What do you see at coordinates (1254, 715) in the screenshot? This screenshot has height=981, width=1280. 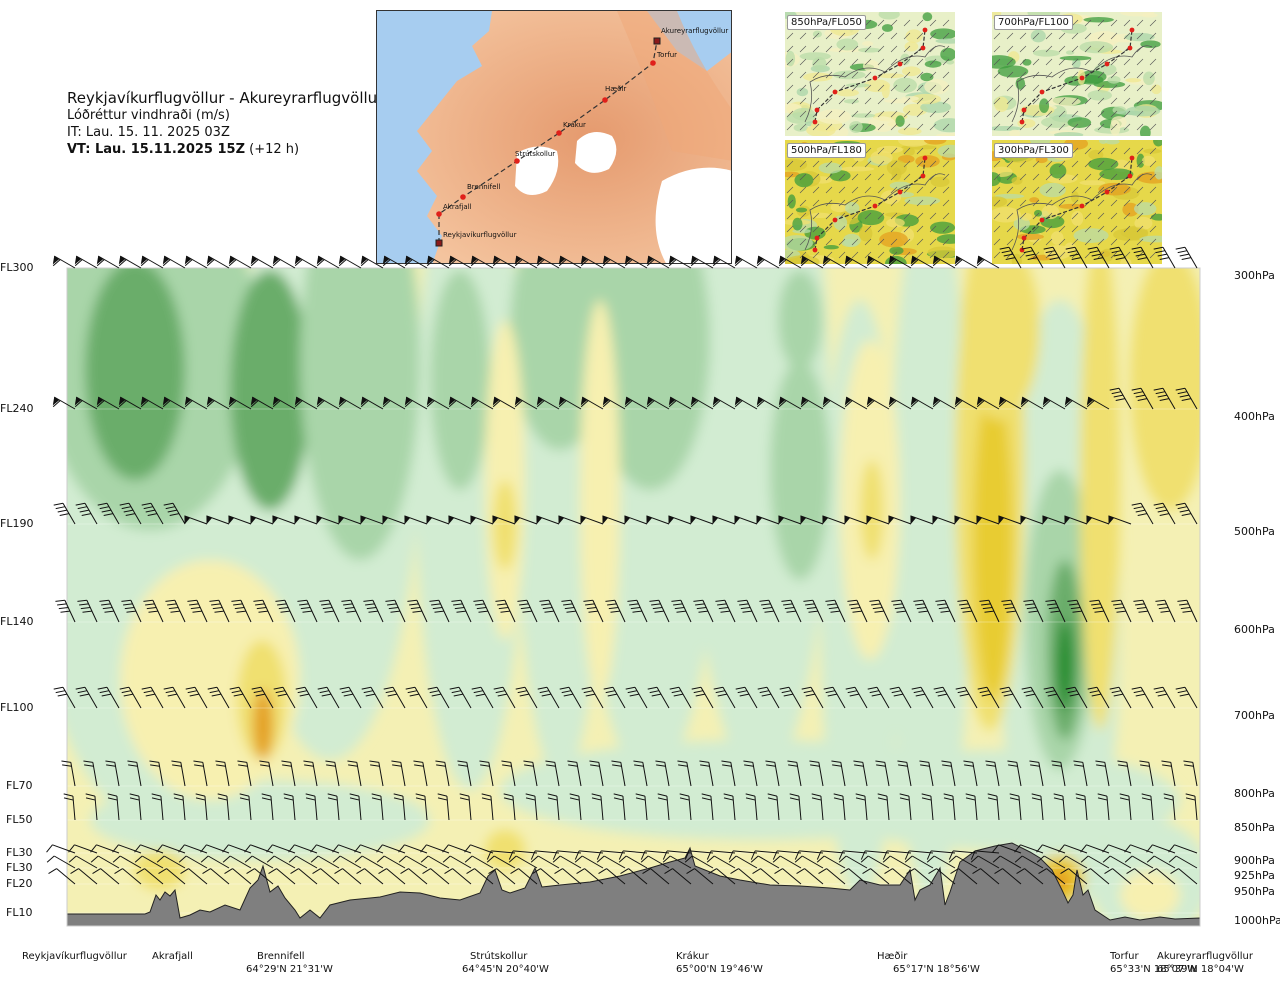 I see `pressure-level-label: 700hPa` at bounding box center [1254, 715].